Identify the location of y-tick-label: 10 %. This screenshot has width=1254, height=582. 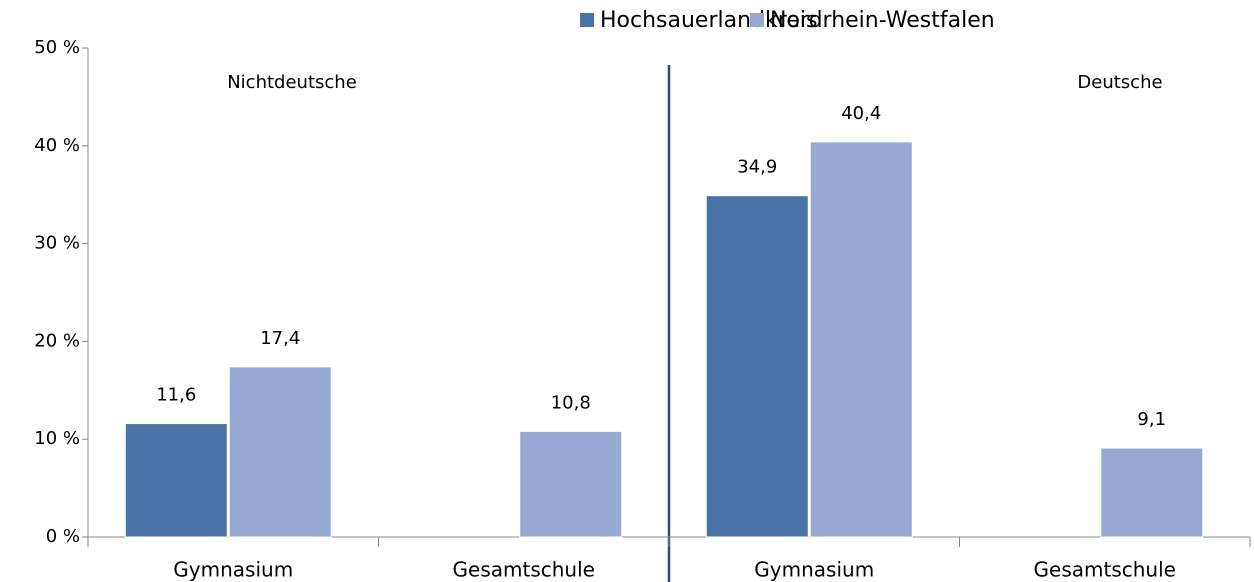
(57, 438).